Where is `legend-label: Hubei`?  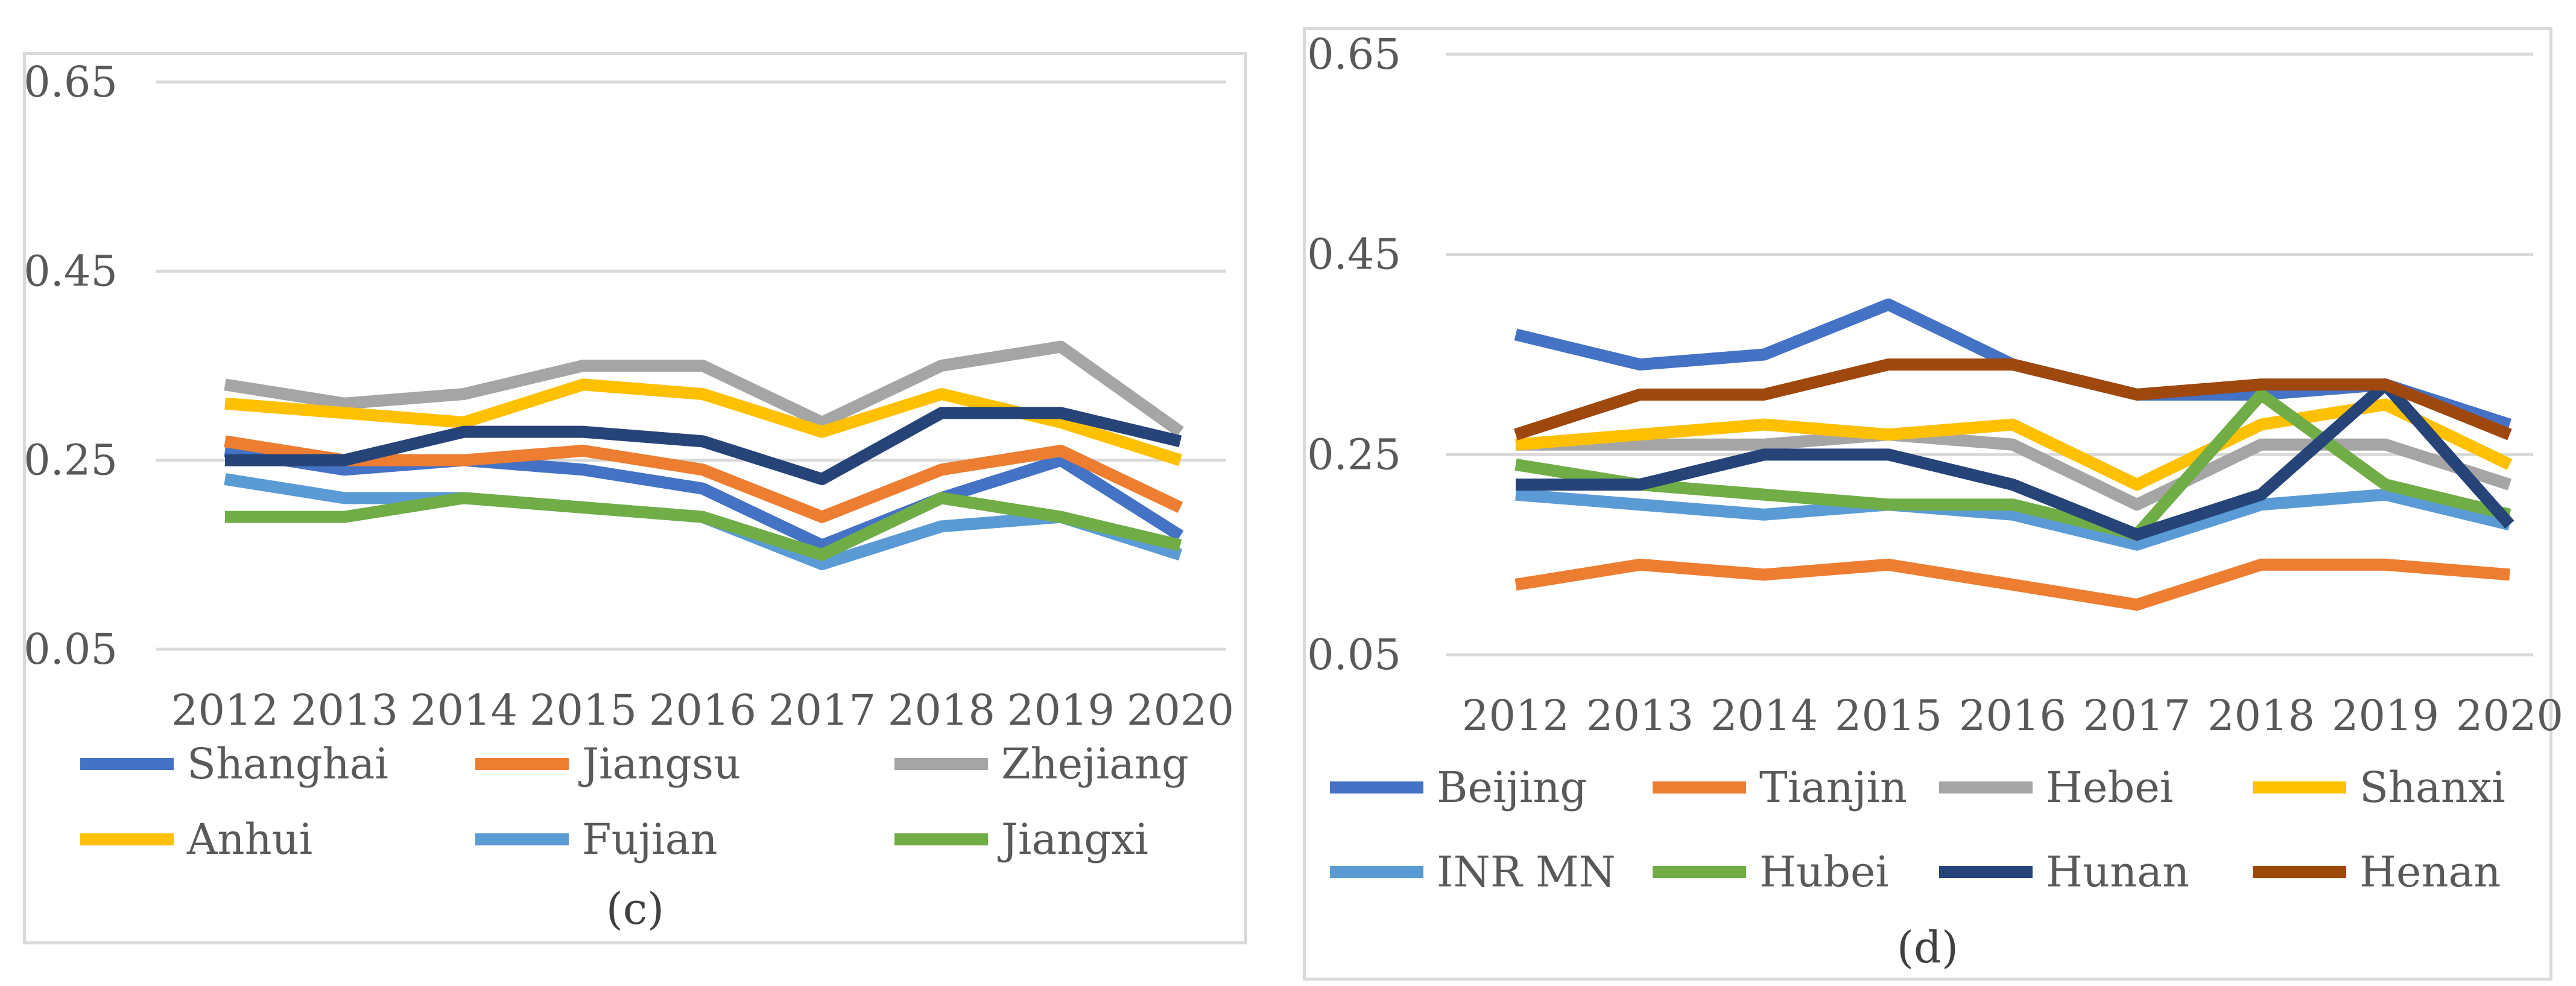 legend-label: Hubei is located at coordinates (1824, 872).